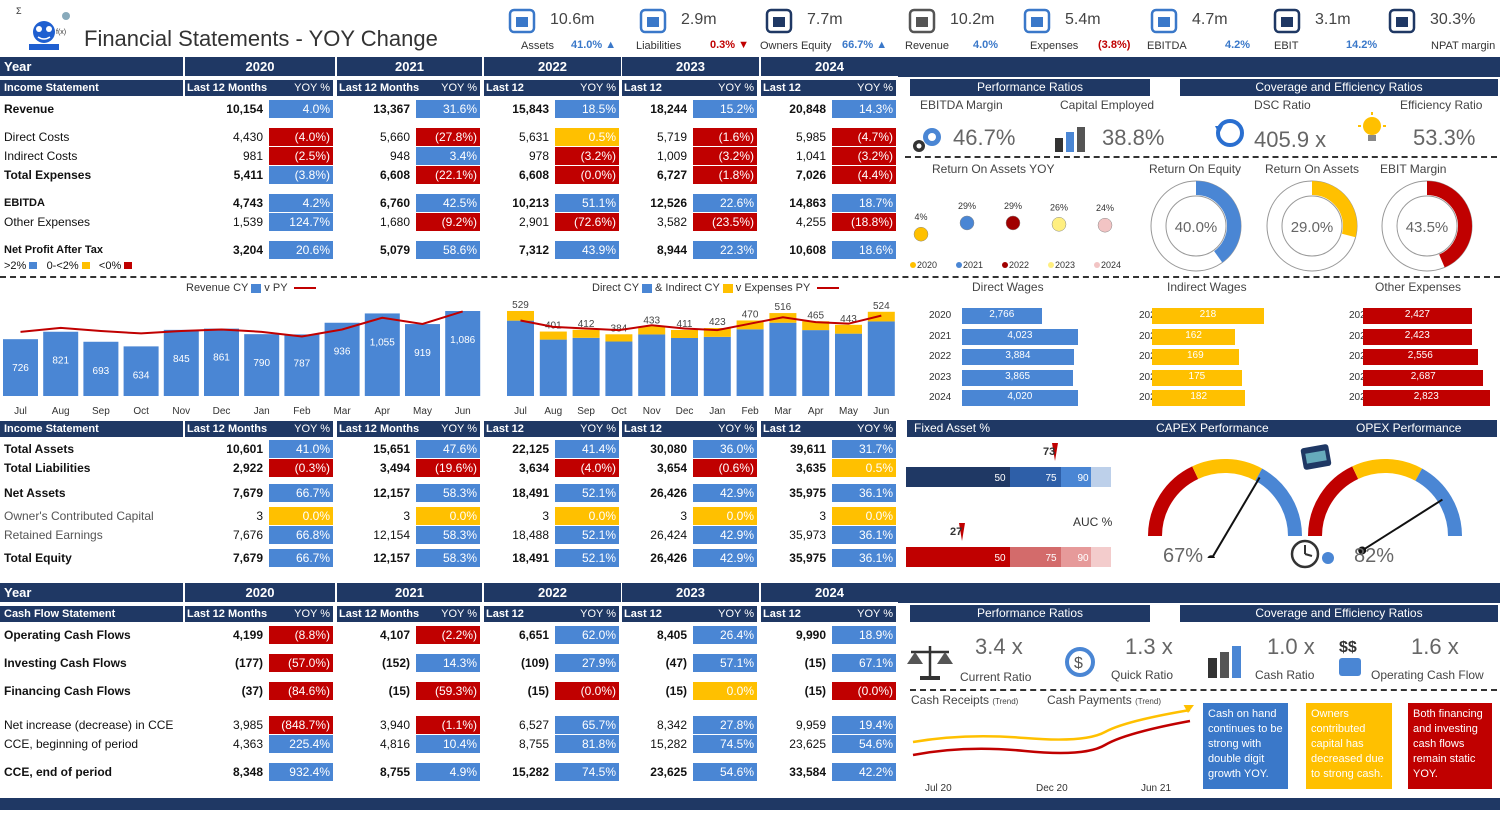 The image size is (1500, 813). What do you see at coordinates (1114, 45) in the screenshot?
I see `kpi-change: (3.8%)` at bounding box center [1114, 45].